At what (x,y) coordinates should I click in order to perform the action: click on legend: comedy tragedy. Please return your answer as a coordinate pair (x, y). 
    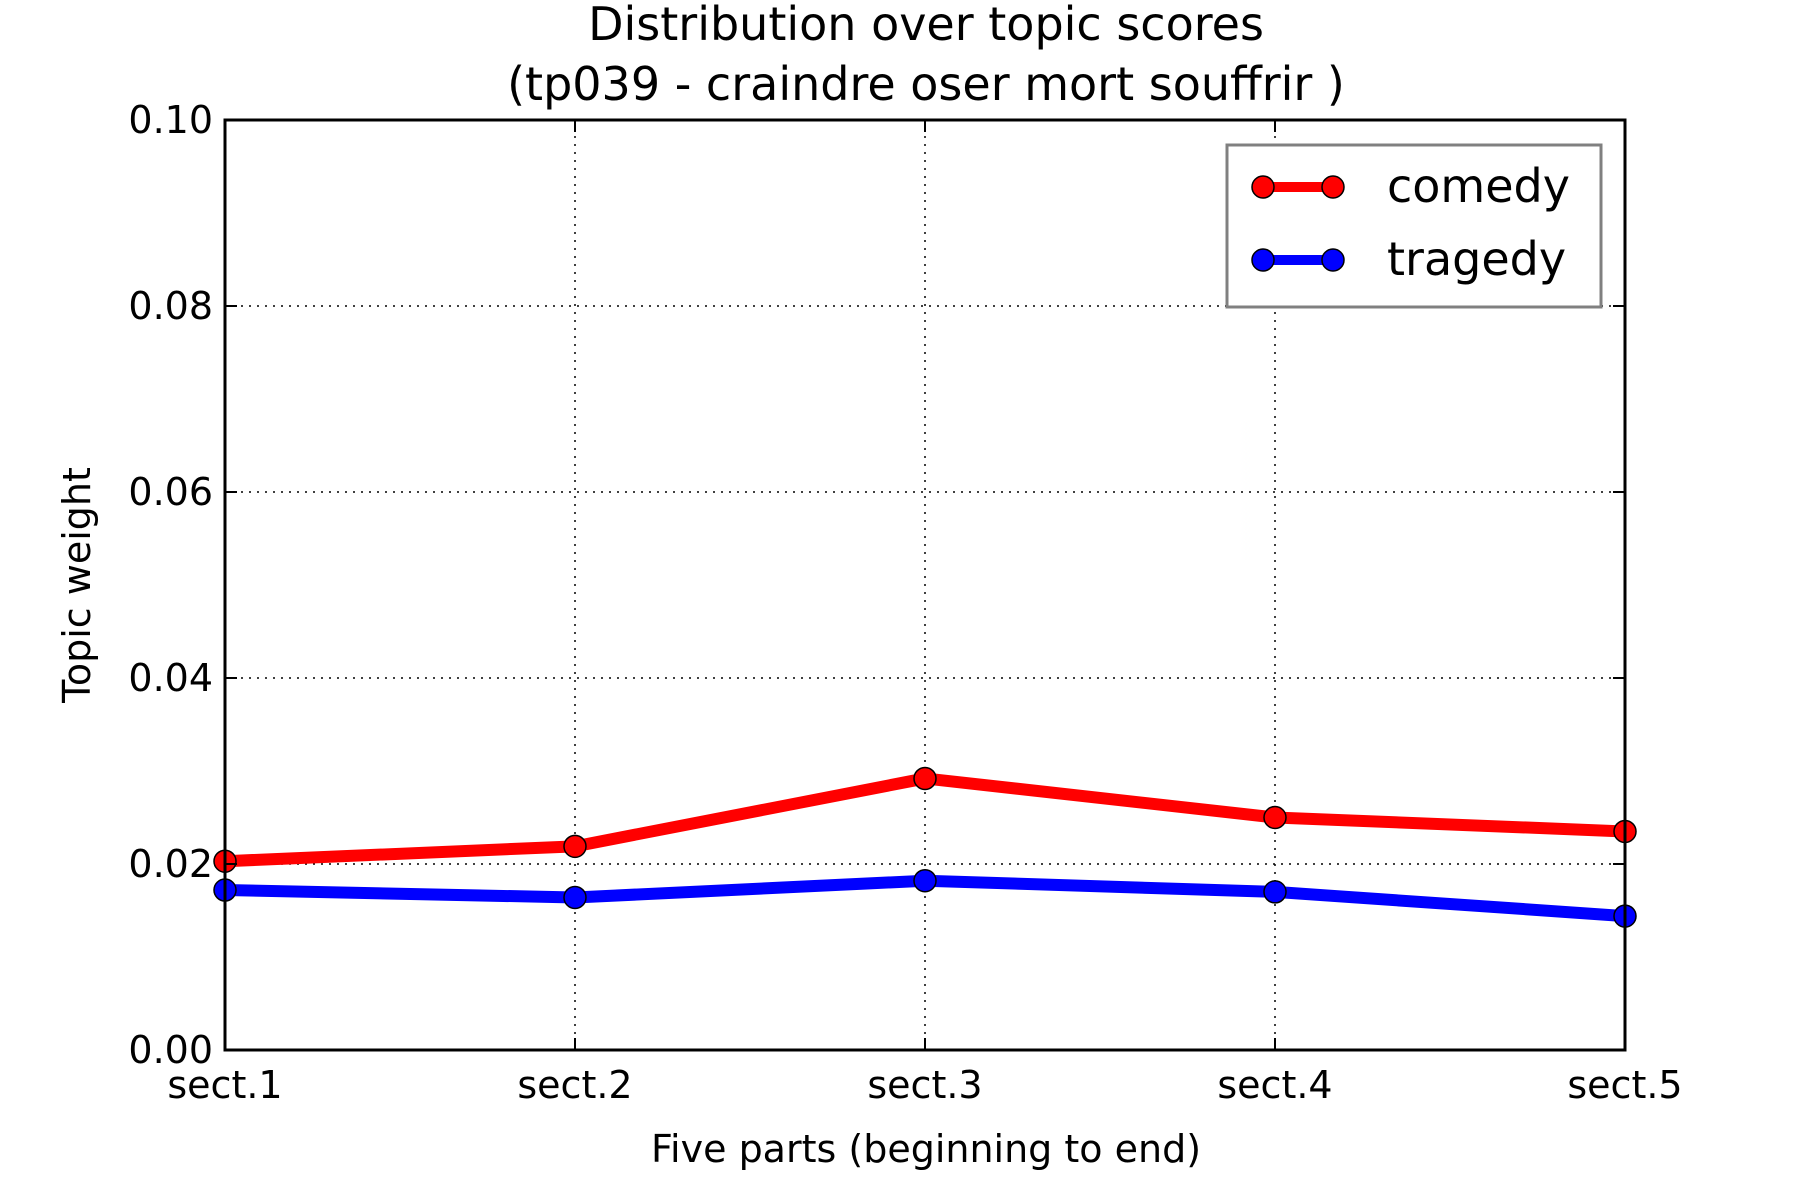
    Looking at the image, I should click on (1414, 226).